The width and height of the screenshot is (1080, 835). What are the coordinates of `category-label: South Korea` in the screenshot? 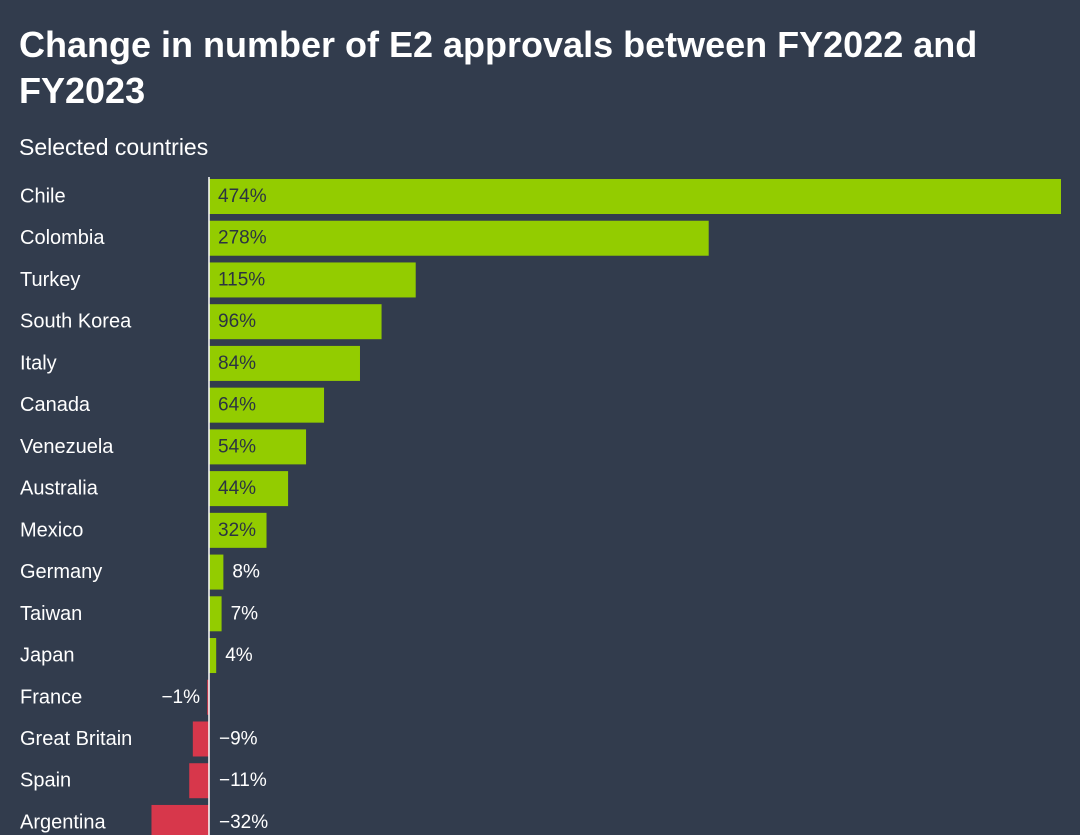 It's located at (76, 322).